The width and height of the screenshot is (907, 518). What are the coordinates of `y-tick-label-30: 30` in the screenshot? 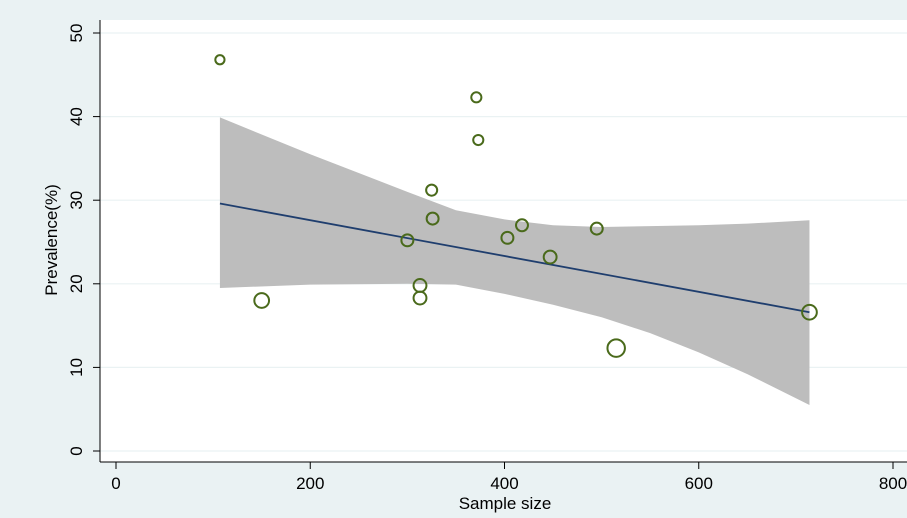 It's located at (76, 200).